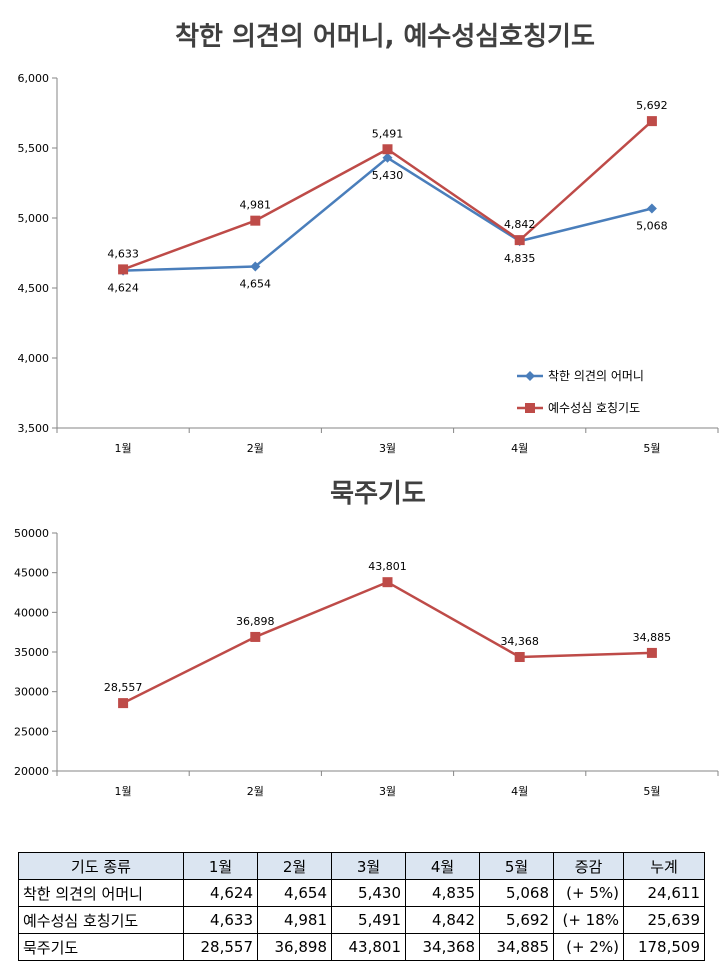 The image size is (720, 970). I want to click on table-cell: 43,801, so click(368, 947).